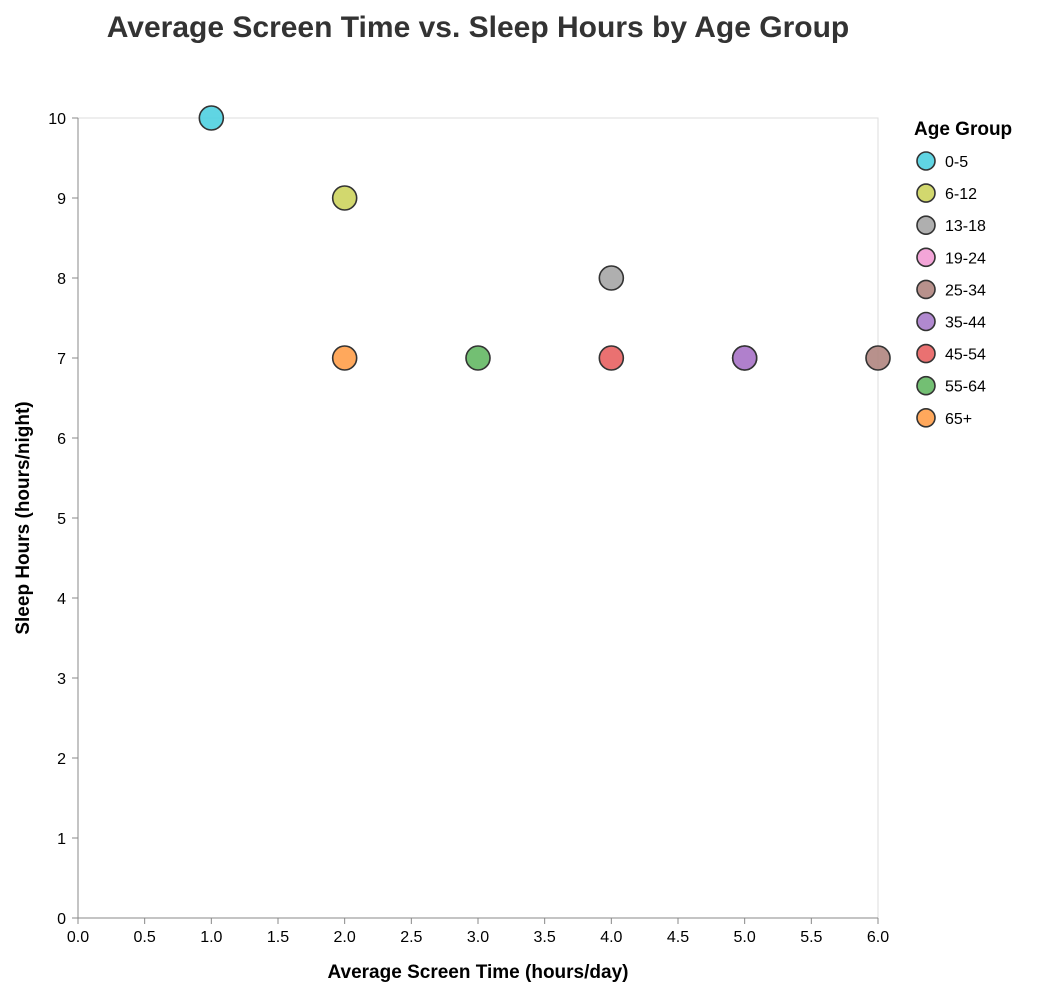 The width and height of the screenshot is (1038, 992). Describe the element at coordinates (145, 937) in the screenshot. I see `x-tick-label-1: 0.5` at that location.